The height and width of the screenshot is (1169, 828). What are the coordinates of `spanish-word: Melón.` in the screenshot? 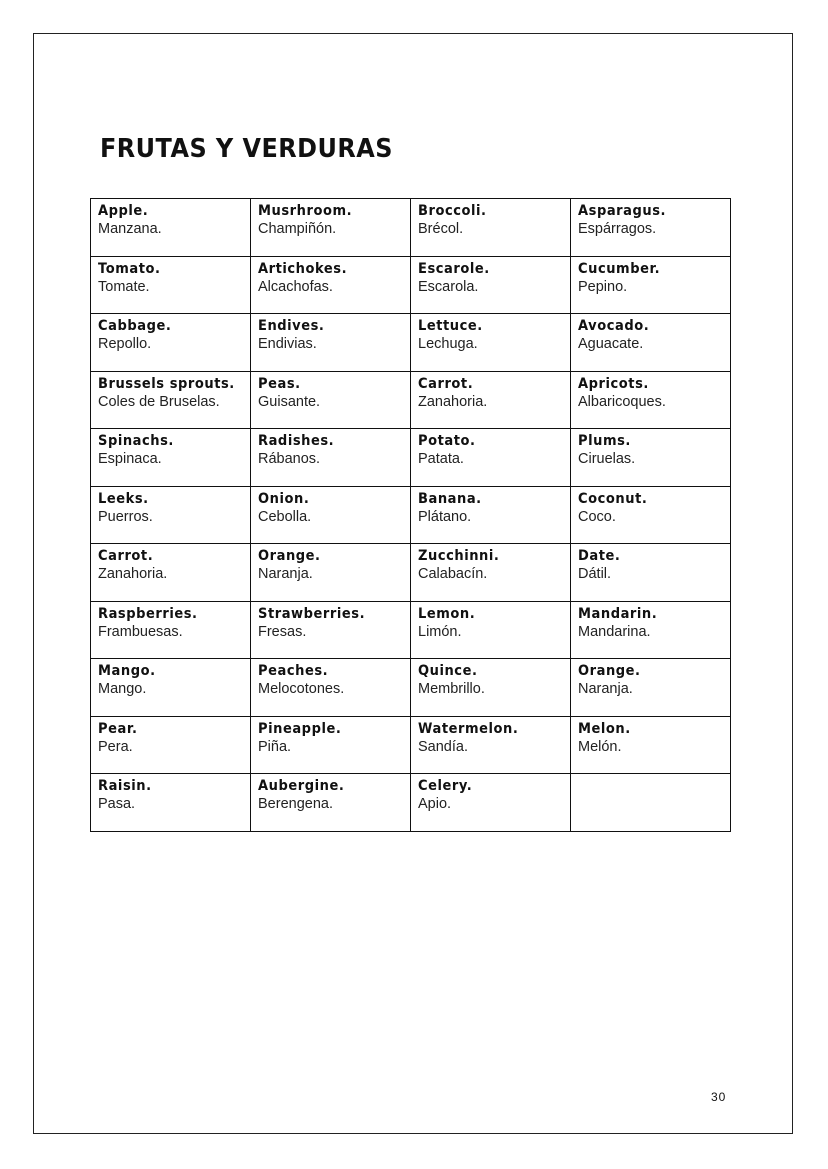 It's located at (600, 746).